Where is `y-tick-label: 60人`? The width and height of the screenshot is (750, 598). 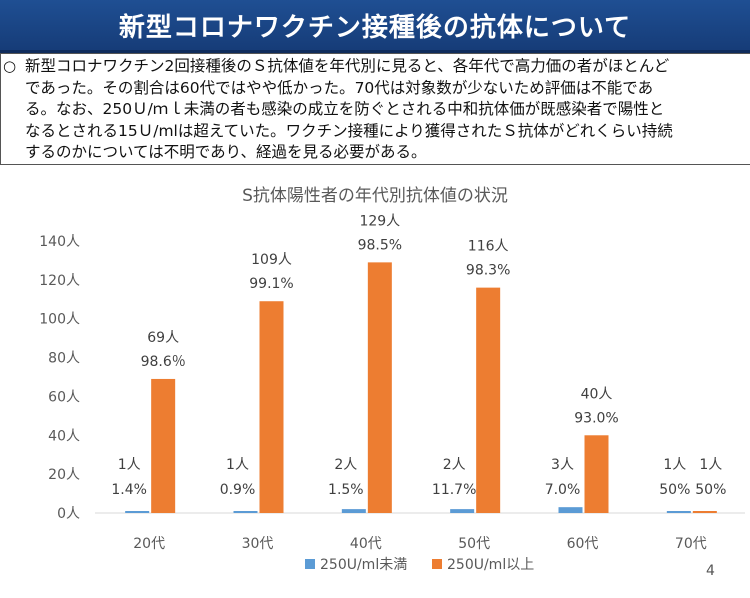
y-tick-label: 60人 is located at coordinates (64, 397).